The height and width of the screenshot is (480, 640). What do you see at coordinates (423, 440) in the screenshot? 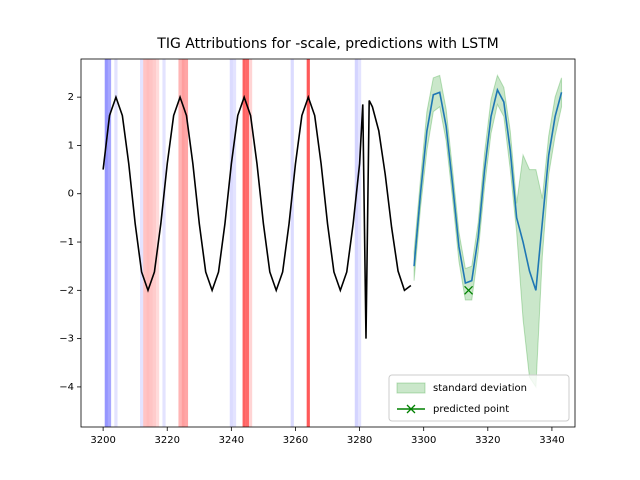
I see `x-tick-label: 3300` at bounding box center [423, 440].